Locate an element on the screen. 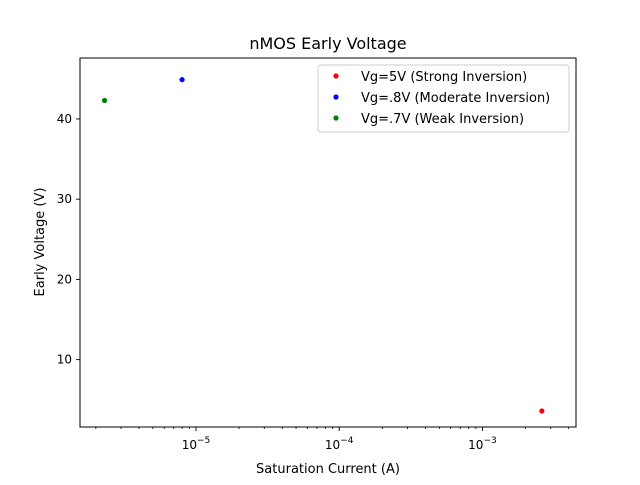 The width and height of the screenshot is (640, 485). y-tick-label: 30 is located at coordinates (64, 199).